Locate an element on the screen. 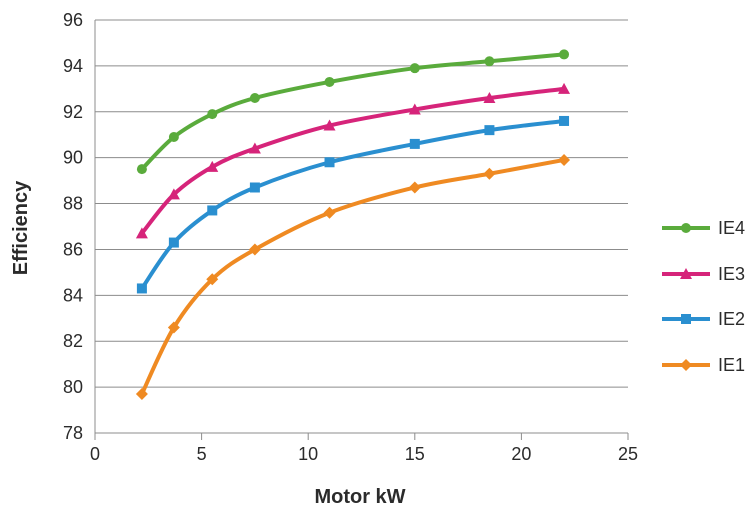 The height and width of the screenshot is (520, 753). x-tick-label: 10 is located at coordinates (308, 454).